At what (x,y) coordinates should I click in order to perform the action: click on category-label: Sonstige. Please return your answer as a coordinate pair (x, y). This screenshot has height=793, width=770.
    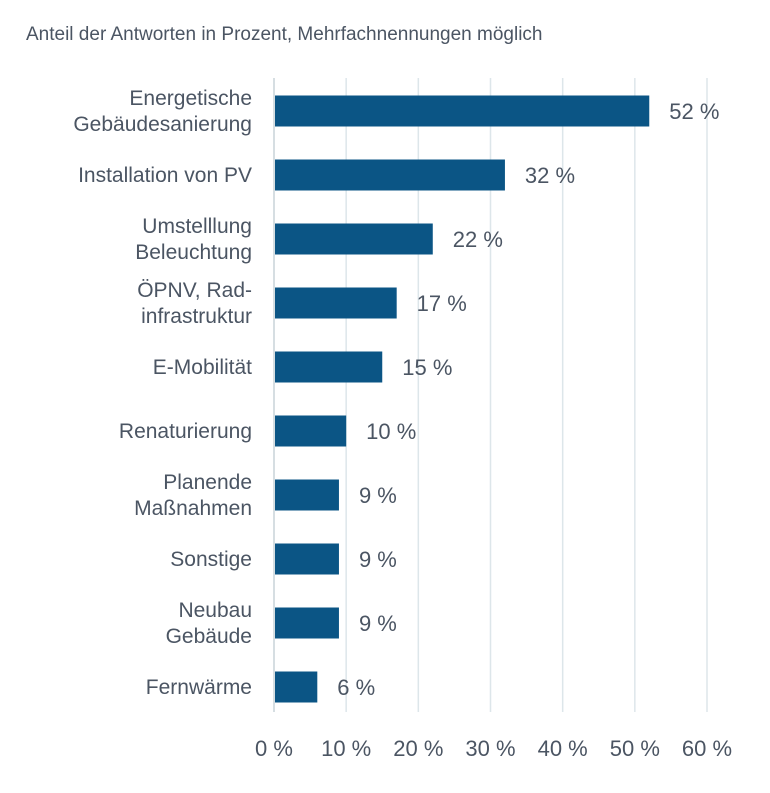
    Looking at the image, I should click on (211, 559).